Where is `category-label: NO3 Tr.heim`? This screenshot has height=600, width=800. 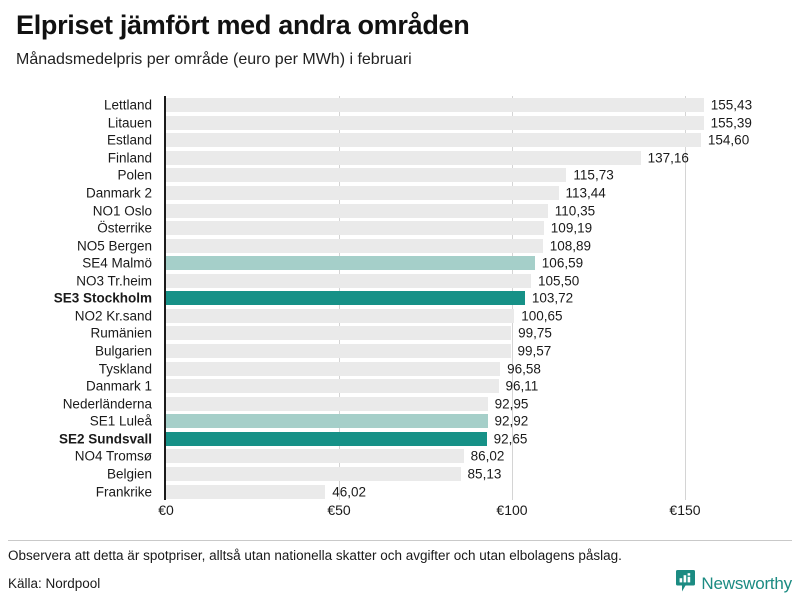
category-label: NO3 Tr.heim is located at coordinates (114, 281).